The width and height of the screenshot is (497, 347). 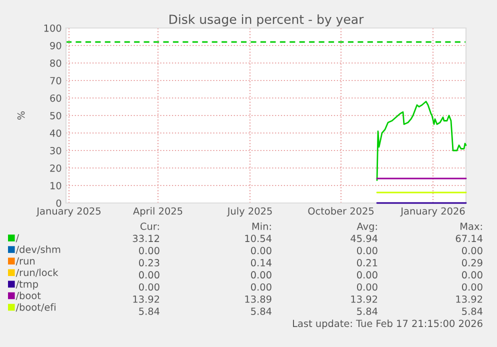 I want to click on y-tick-label: 20, so click(x=56, y=168).